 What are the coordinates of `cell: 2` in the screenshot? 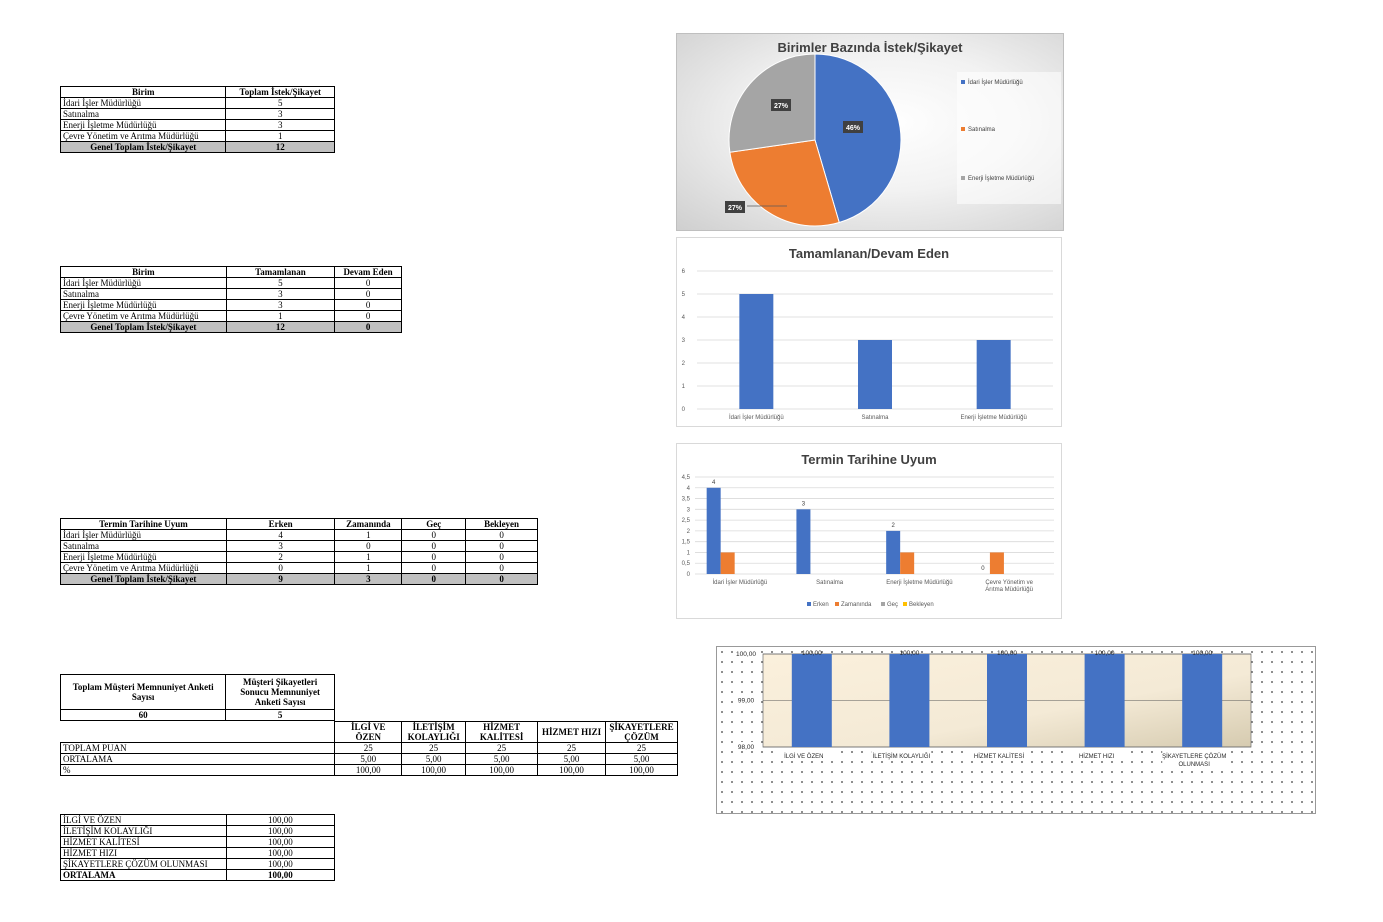 It's located at (280, 557).